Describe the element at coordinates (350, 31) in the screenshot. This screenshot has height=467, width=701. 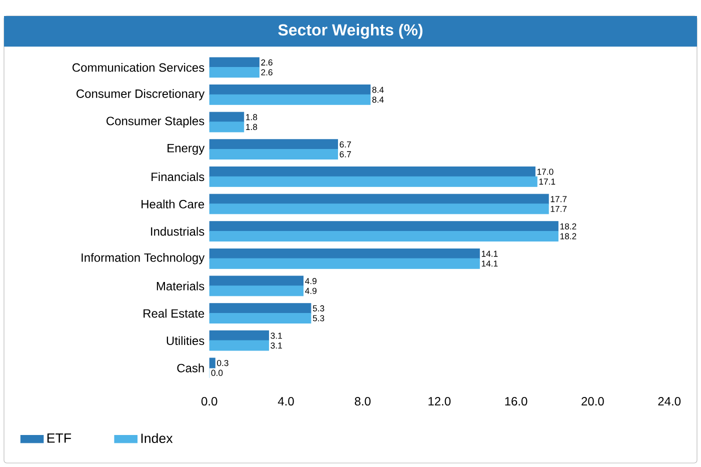
I see `chart-title: Sector Weights (%)` at that location.